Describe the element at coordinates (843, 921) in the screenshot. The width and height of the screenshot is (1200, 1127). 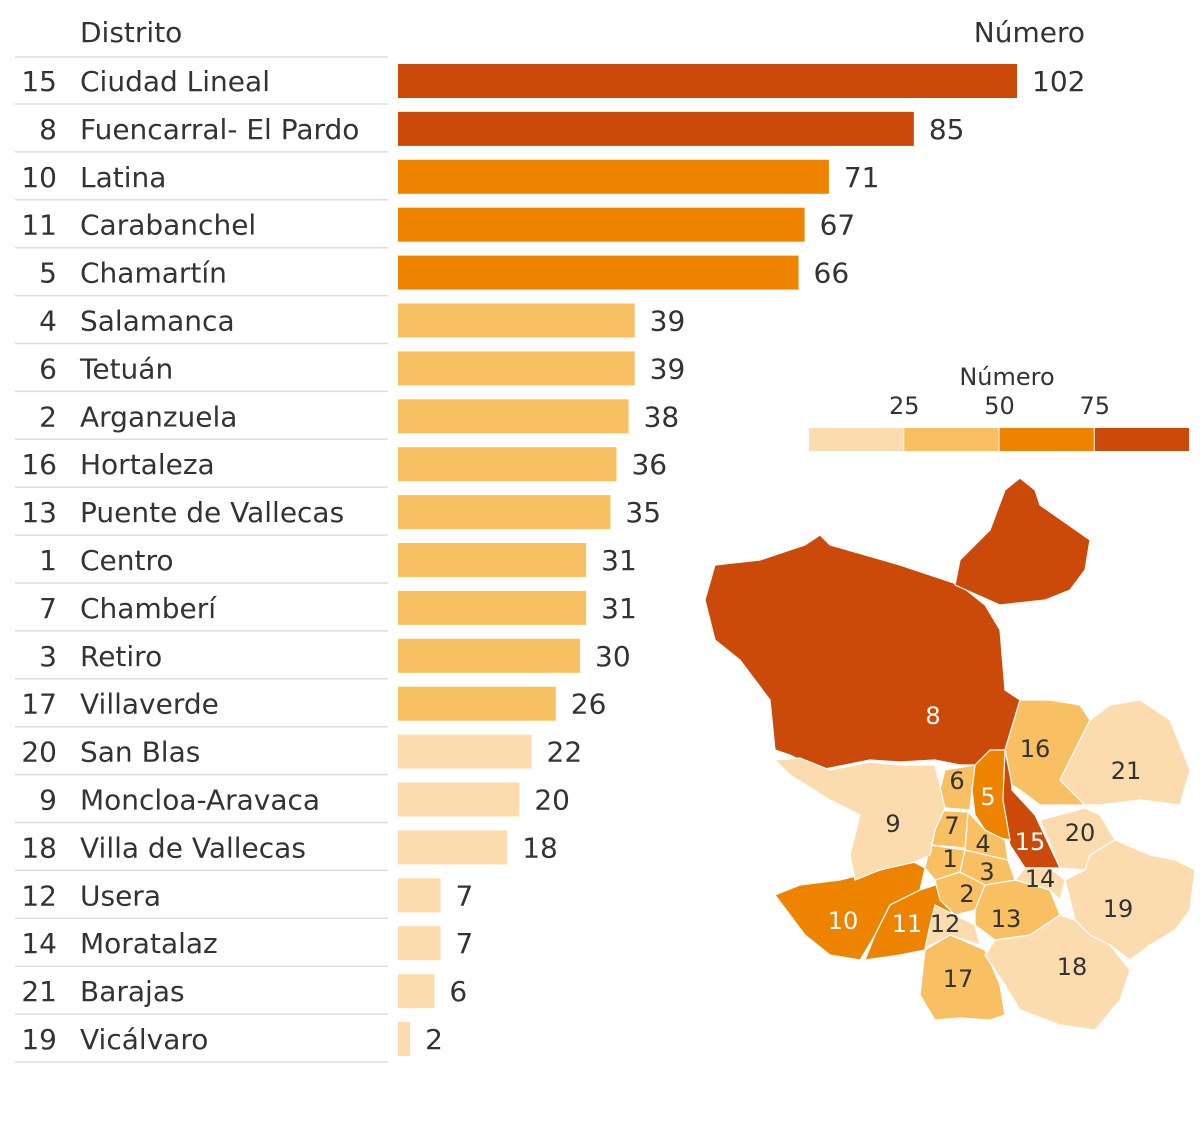
I see `map-label: 10` at that location.